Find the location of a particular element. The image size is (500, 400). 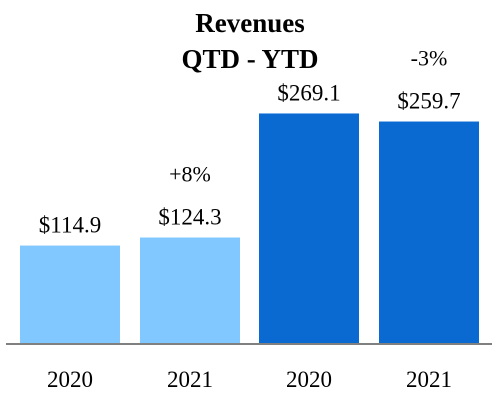

x-tick-label-1: 2020 is located at coordinates (70, 379).